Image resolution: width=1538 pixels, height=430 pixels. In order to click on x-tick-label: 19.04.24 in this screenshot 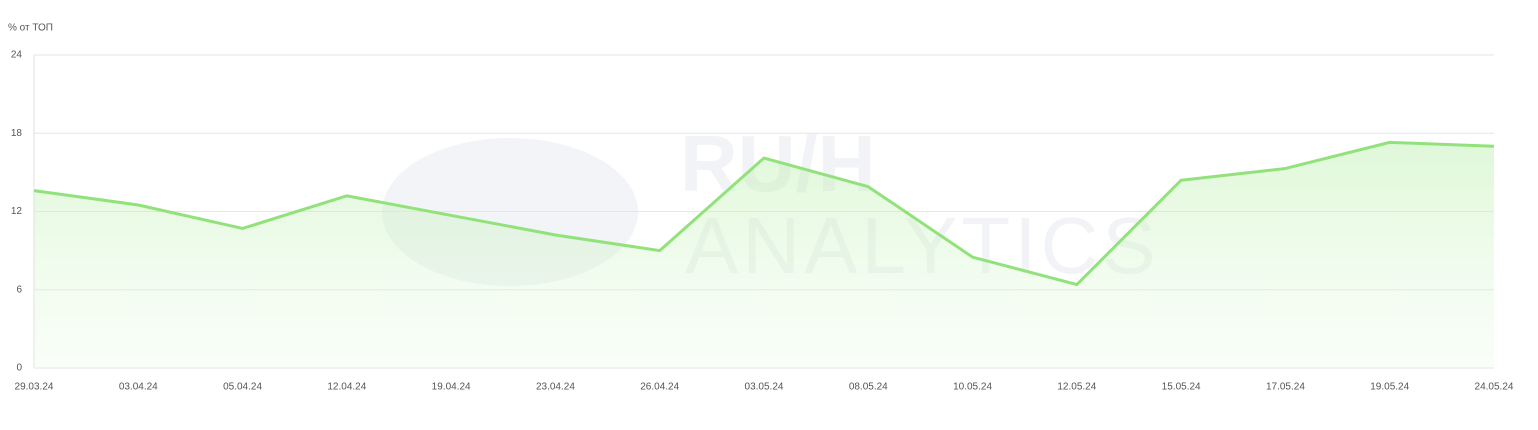, I will do `click(451, 387)`.